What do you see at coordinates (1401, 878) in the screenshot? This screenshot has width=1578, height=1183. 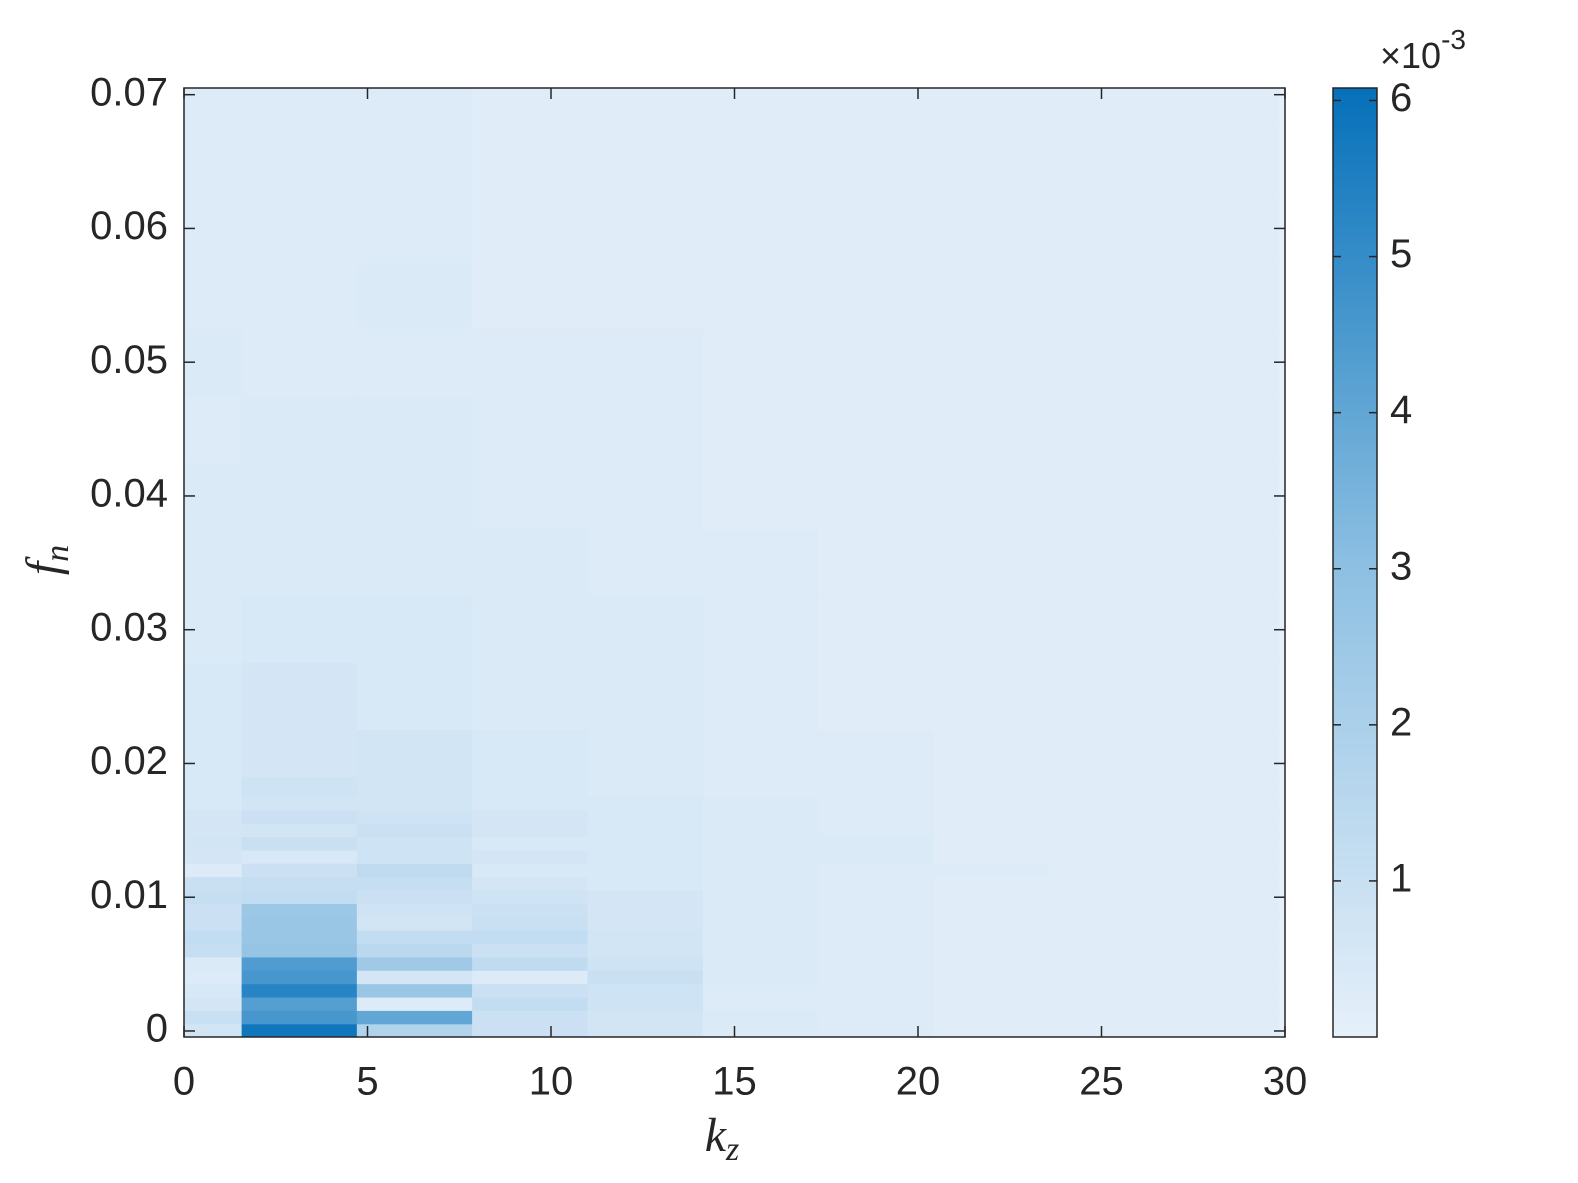 I see `colorbar-tick-label: 1` at bounding box center [1401, 878].